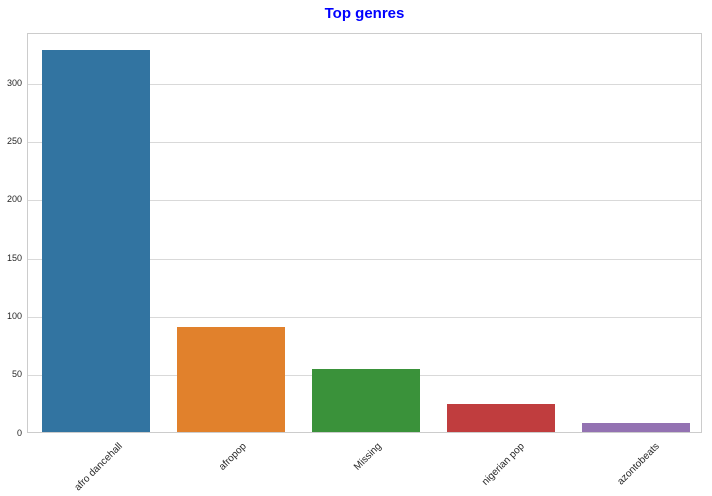 The height and width of the screenshot is (496, 712). I want to click on bar-afro-dancehall, so click(95, 240).